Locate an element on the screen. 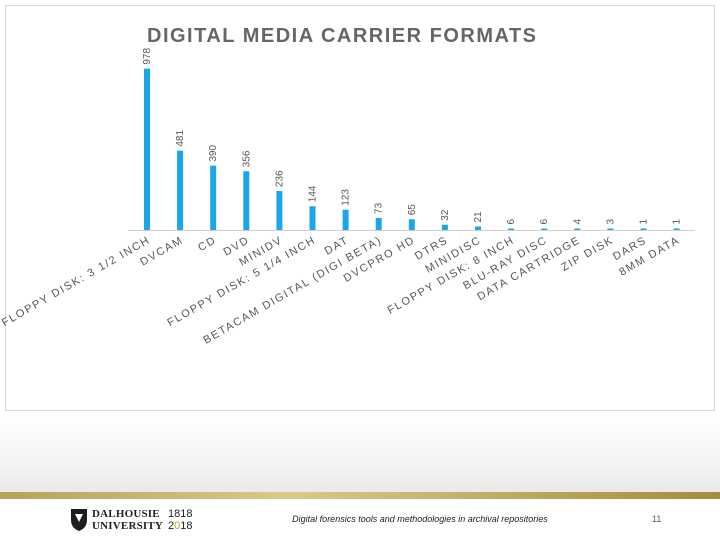 The image size is (720, 540). footer-accent-bar is located at coordinates (360, 495).